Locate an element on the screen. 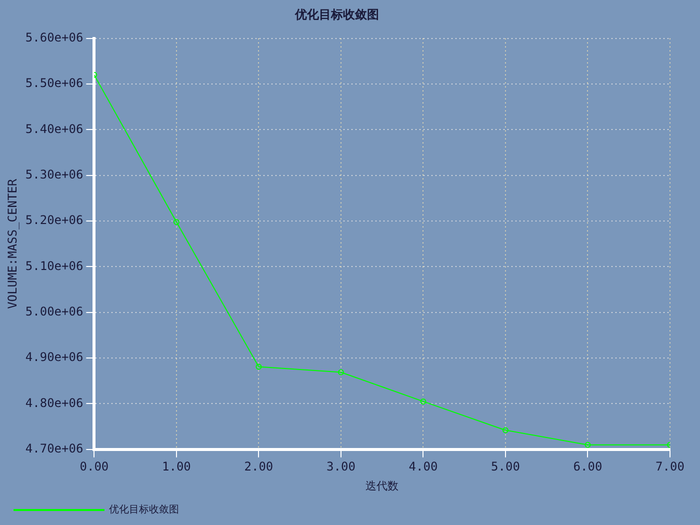 The height and width of the screenshot is (525, 700). y-tick-label: 5.20e+06 is located at coordinates (54, 220).